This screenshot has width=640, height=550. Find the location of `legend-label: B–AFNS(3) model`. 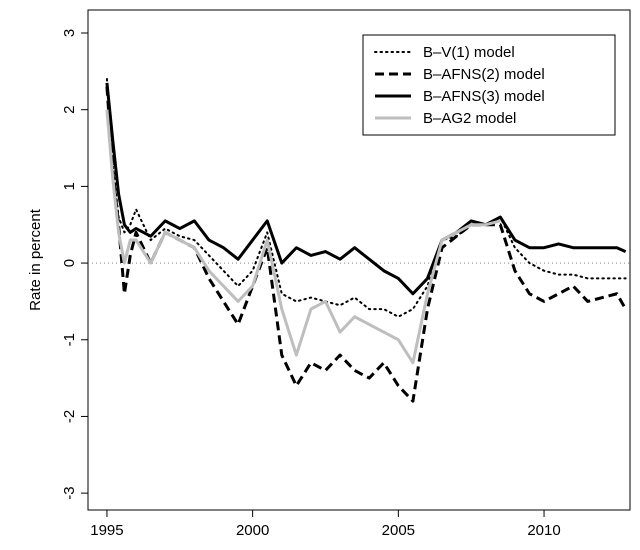

legend-label: B–AFNS(3) model is located at coordinates (484, 96).